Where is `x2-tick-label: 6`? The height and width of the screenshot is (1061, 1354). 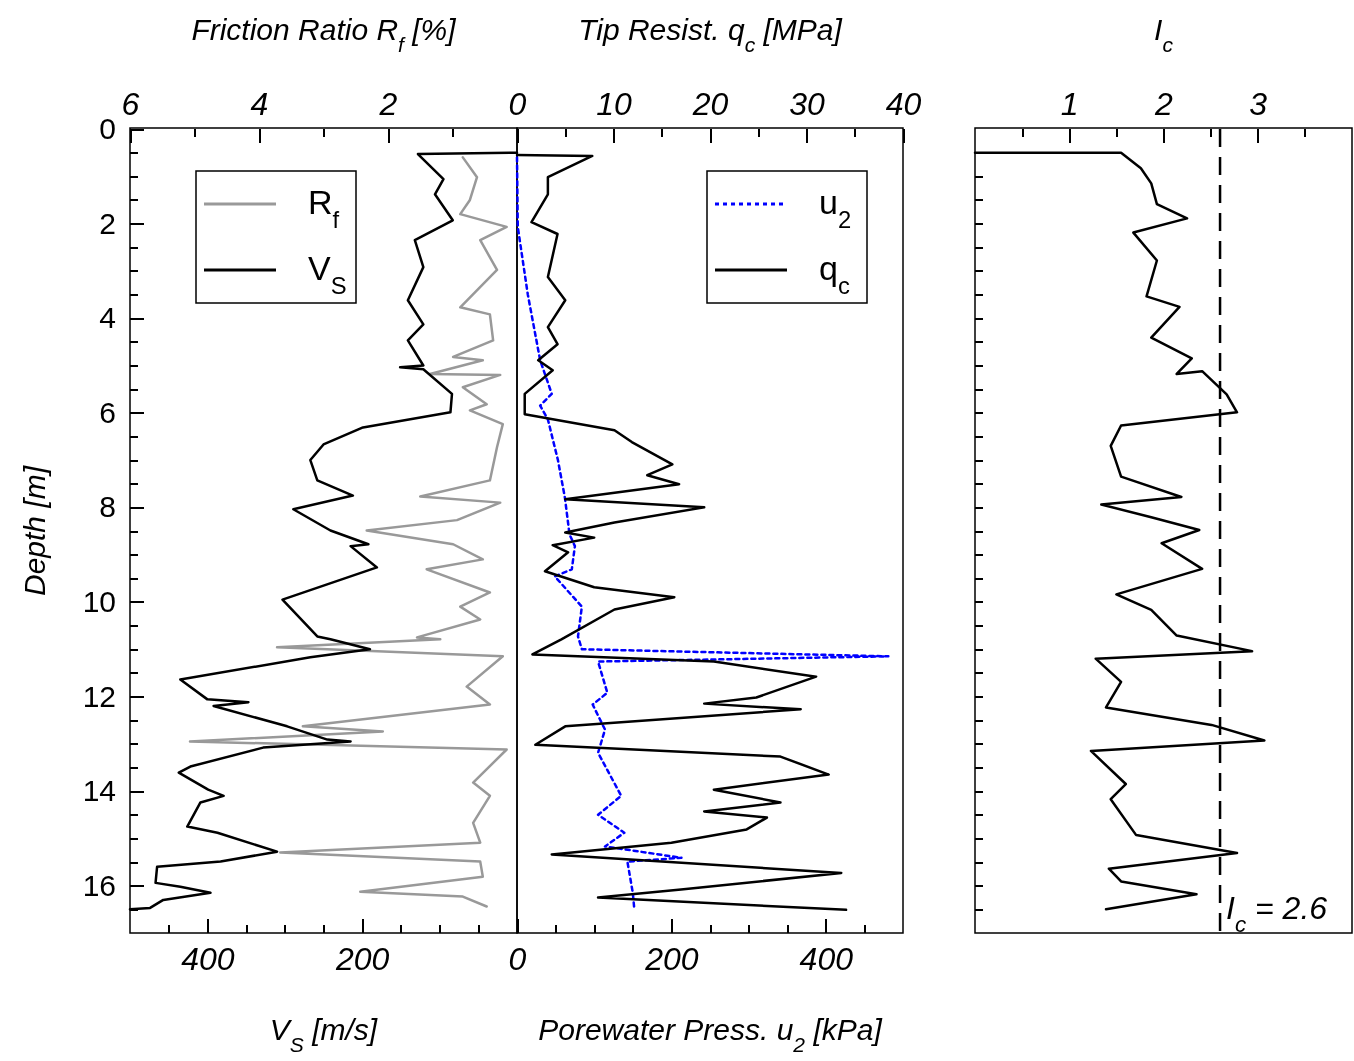 x2-tick-label: 6 is located at coordinates (130, 104).